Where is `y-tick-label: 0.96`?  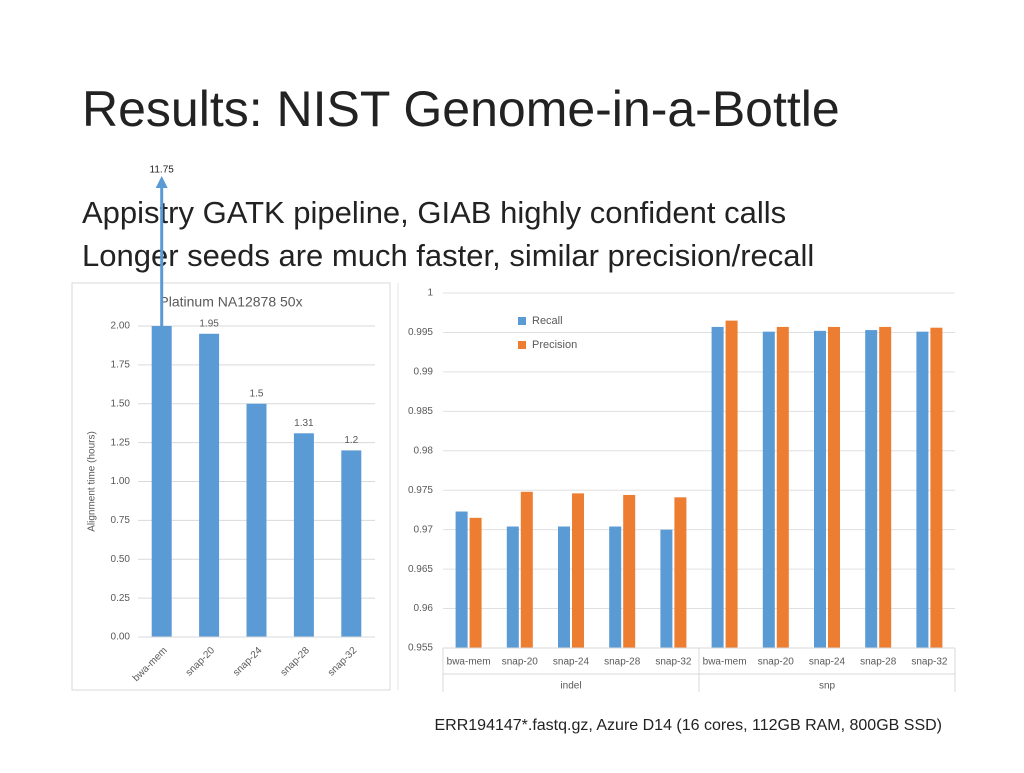 y-tick-label: 0.96 is located at coordinates (424, 608).